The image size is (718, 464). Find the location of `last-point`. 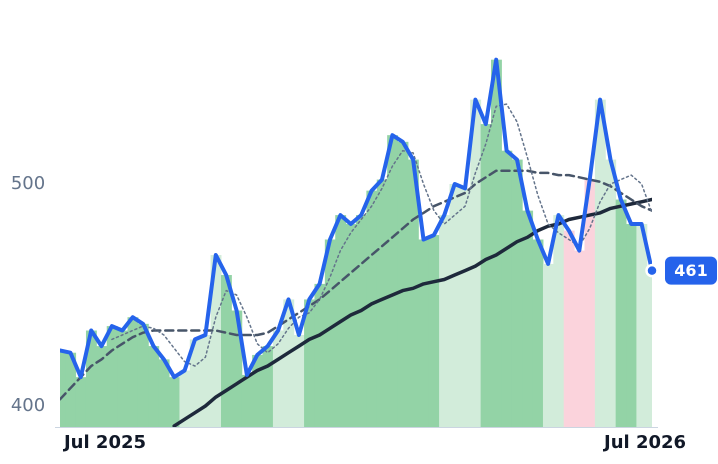

last-point is located at coordinates (652, 270).